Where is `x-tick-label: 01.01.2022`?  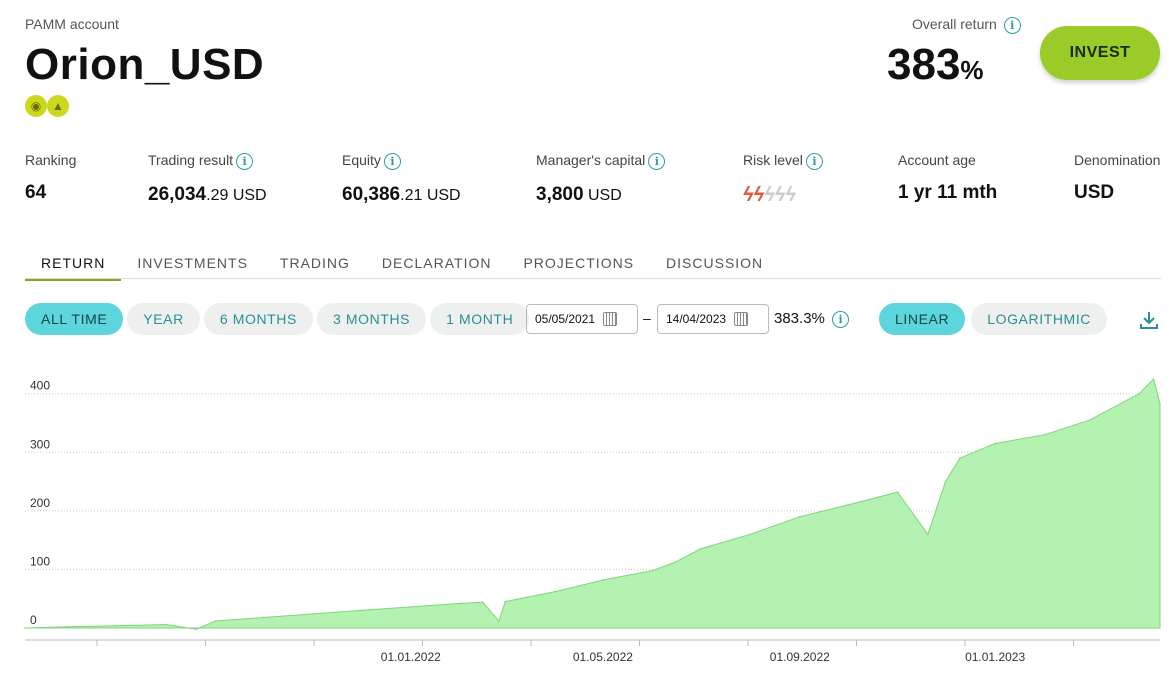 x-tick-label: 01.01.2022 is located at coordinates (411, 657).